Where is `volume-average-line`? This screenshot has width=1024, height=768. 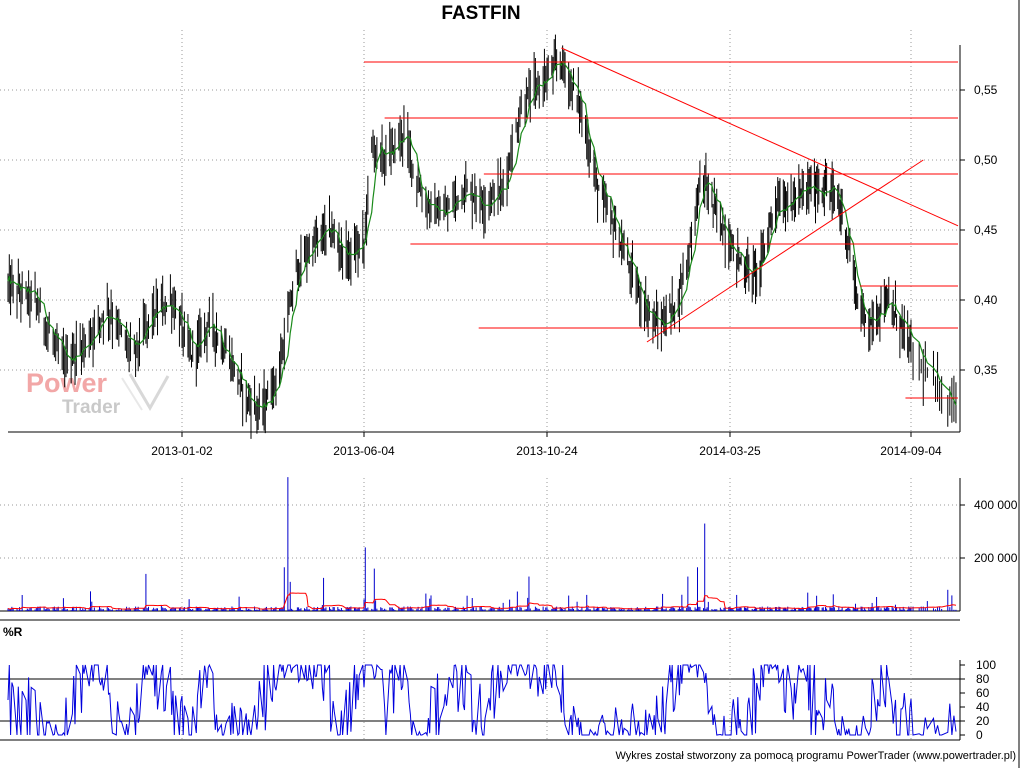
volume-average-line is located at coordinates (482, 601).